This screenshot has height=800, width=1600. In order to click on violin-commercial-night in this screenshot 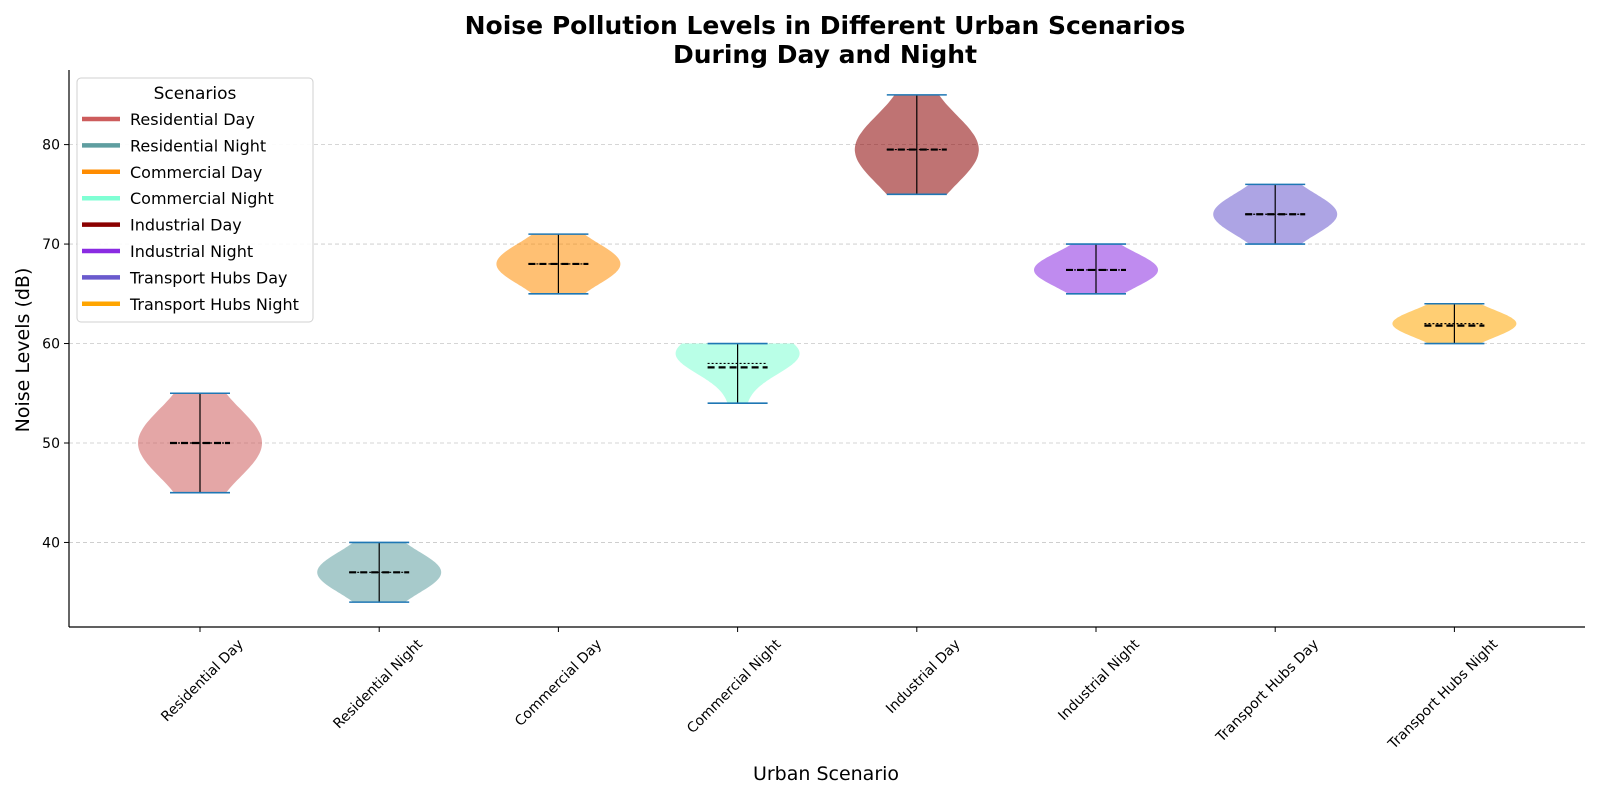, I will do `click(737, 373)`.